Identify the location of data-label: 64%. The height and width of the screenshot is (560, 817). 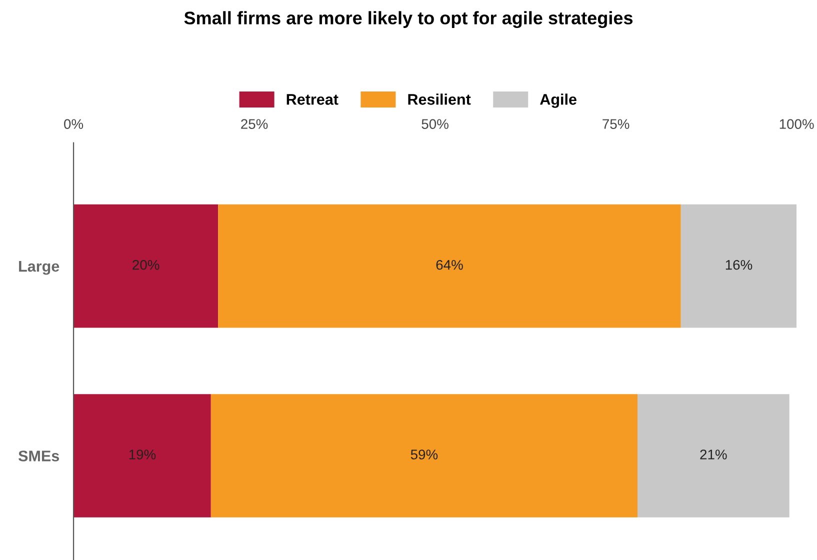
(449, 265).